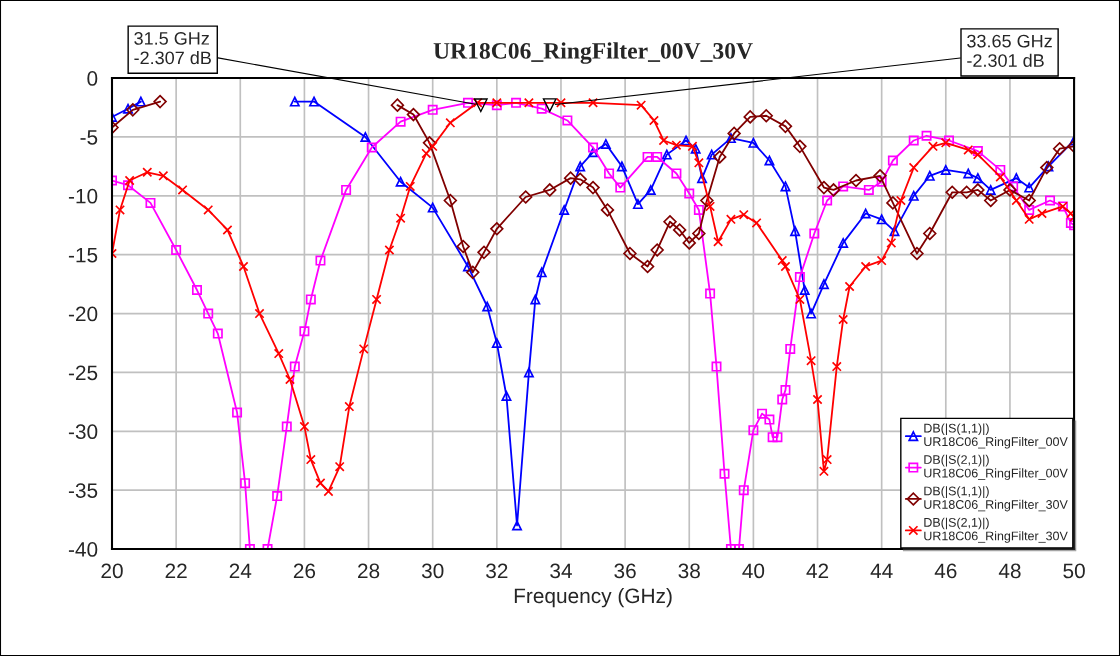 This screenshot has height=656, width=1120. Describe the element at coordinates (1009, 571) in the screenshot. I see `x-tick-label: 48` at that location.